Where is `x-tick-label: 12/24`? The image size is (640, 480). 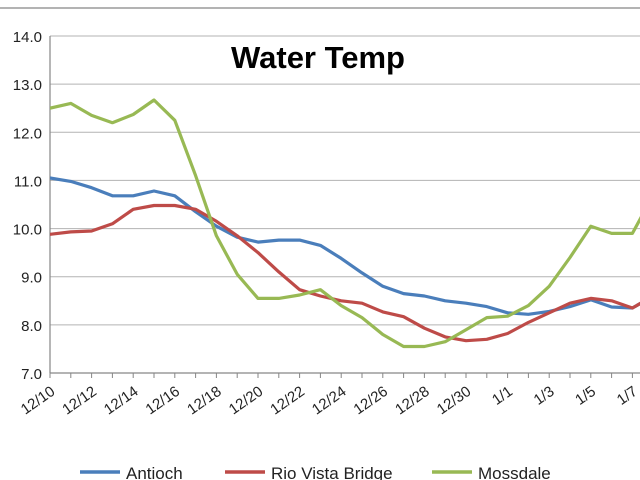 x-tick-label: 12/24 is located at coordinates (329, 400).